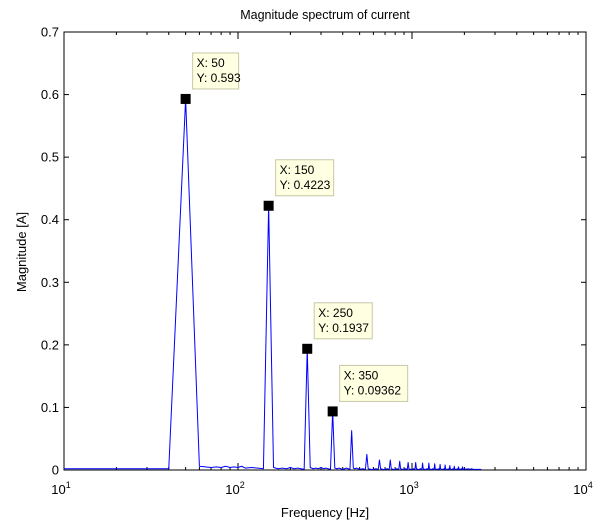 This screenshot has height=527, width=609. What do you see at coordinates (211, 63) in the screenshot?
I see `datatip-x-label: X: 50` at bounding box center [211, 63].